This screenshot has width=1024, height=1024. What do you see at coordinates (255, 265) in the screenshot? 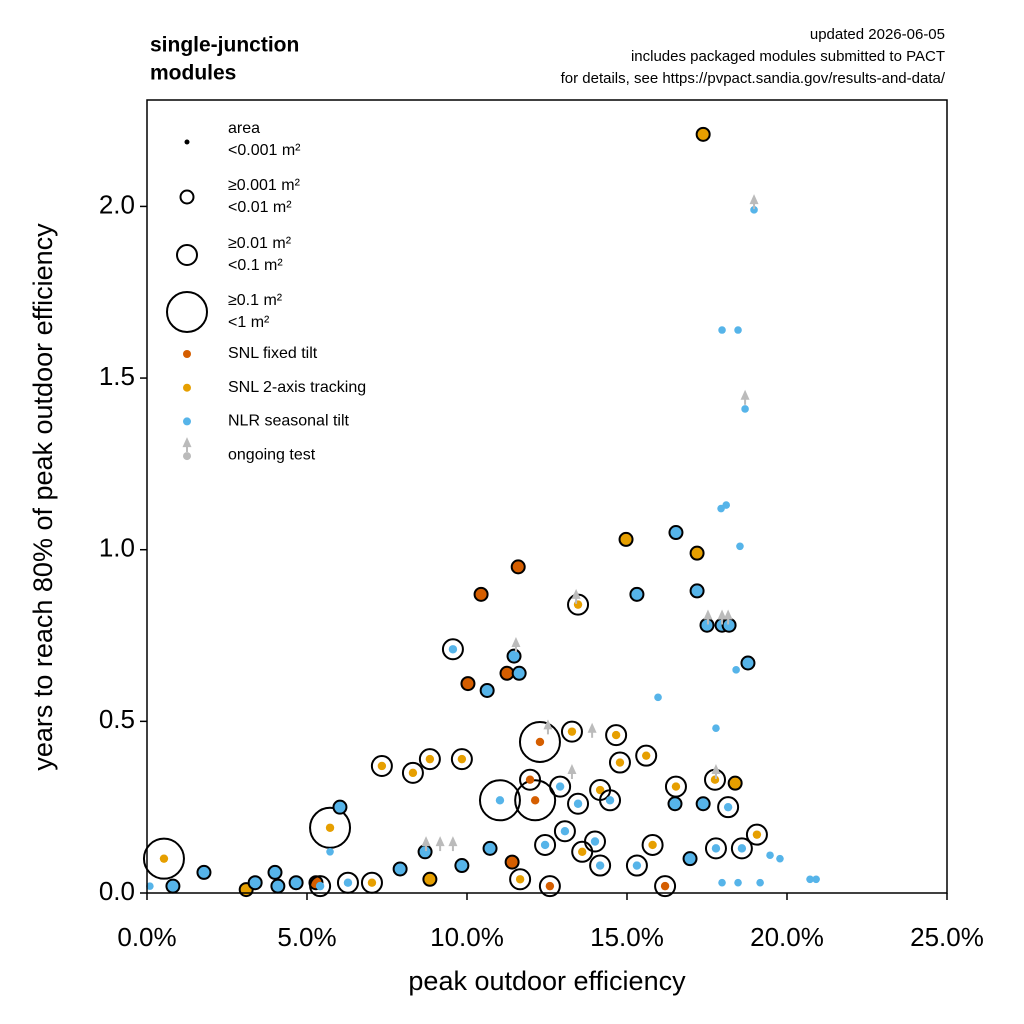
I see `legend-label: <0.1 m²` at bounding box center [255, 265].